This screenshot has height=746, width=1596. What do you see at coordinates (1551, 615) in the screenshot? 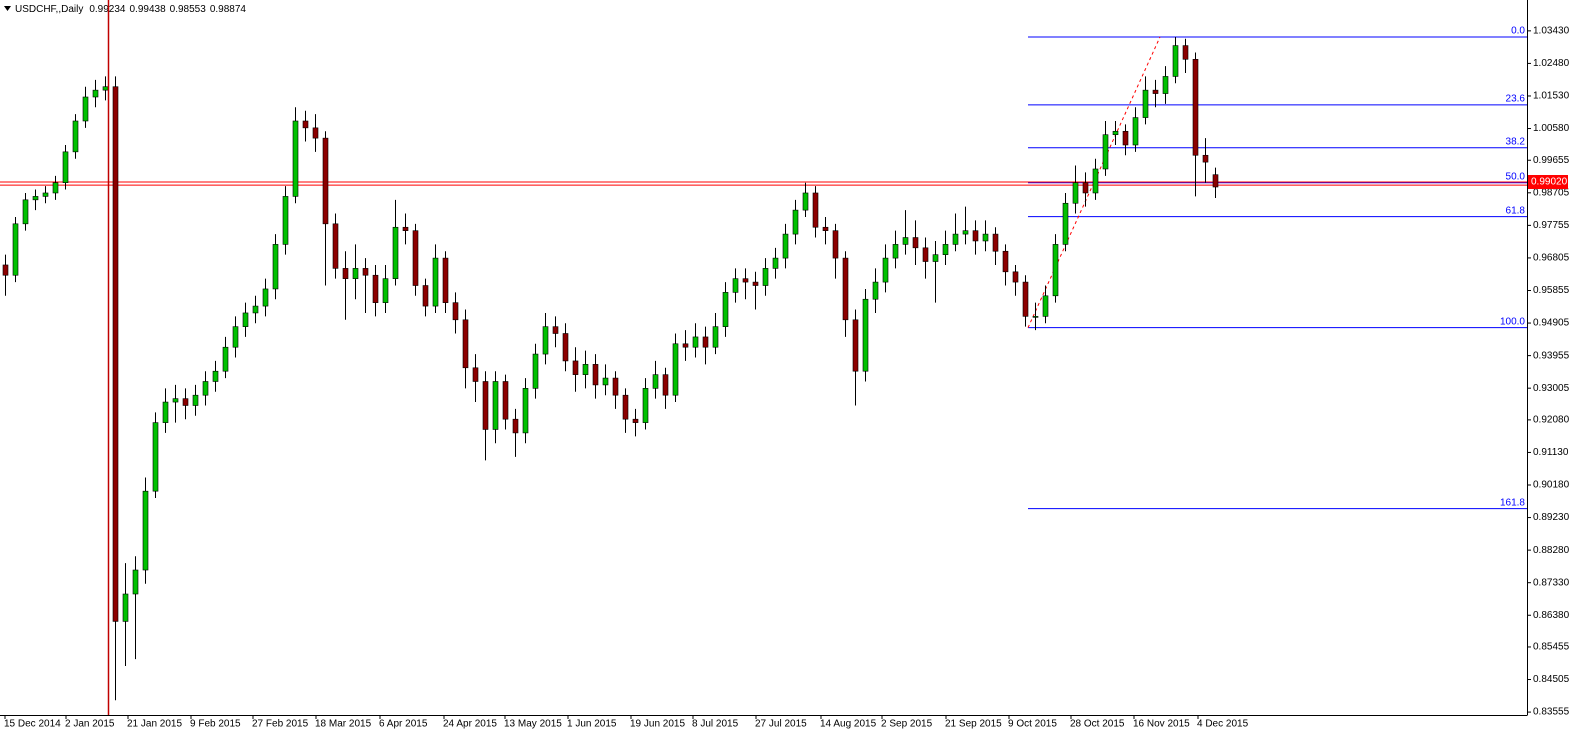
I see `y-tick-label: 0.86380` at bounding box center [1551, 615].